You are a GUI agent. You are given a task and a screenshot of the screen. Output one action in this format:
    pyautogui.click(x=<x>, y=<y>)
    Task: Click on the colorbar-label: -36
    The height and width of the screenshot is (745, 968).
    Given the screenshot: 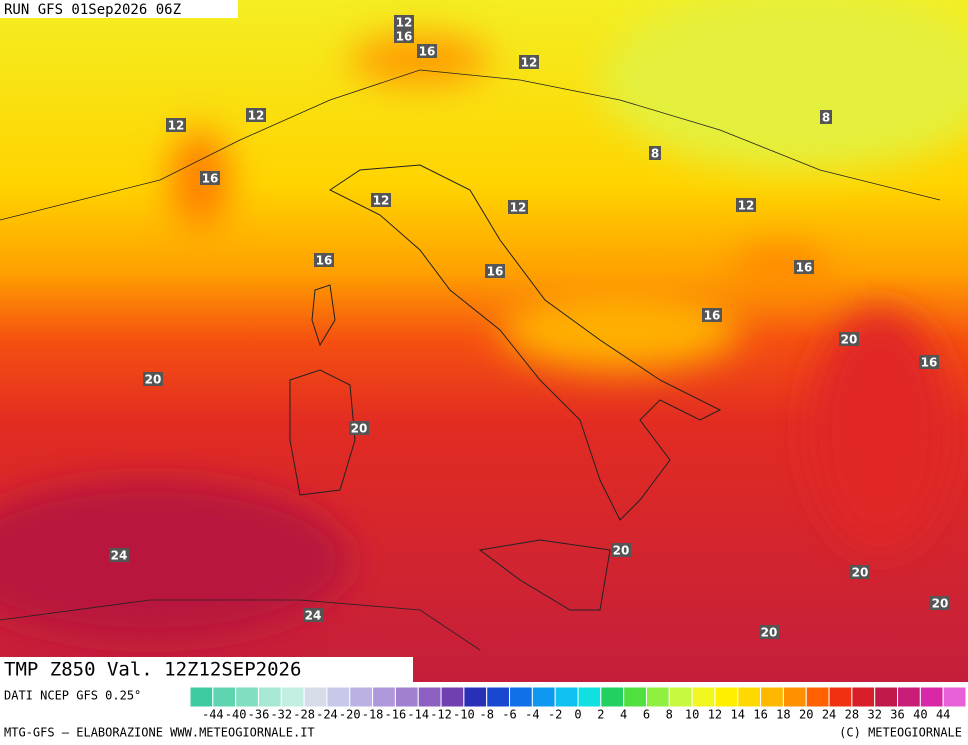 What is the action you would take?
    pyautogui.click(x=259, y=715)
    